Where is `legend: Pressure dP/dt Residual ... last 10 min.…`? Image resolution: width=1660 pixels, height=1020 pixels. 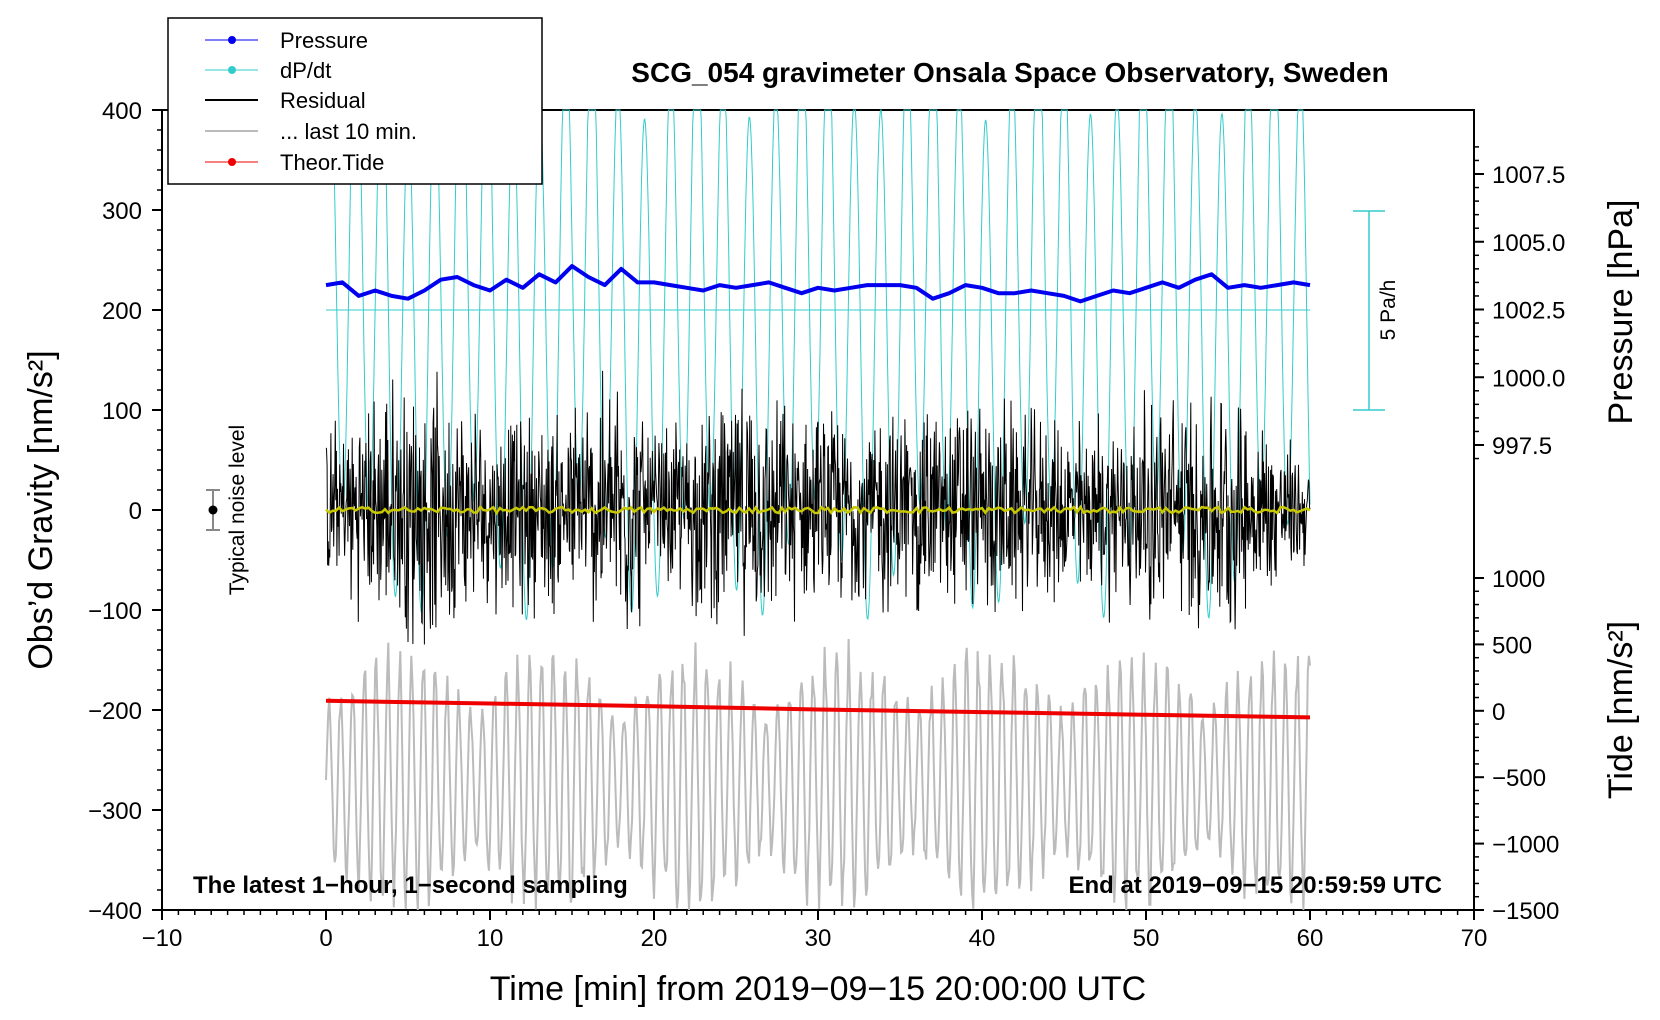
legend: Pressure dP/dt Residual ... last 10 min.… is located at coordinates (355, 101).